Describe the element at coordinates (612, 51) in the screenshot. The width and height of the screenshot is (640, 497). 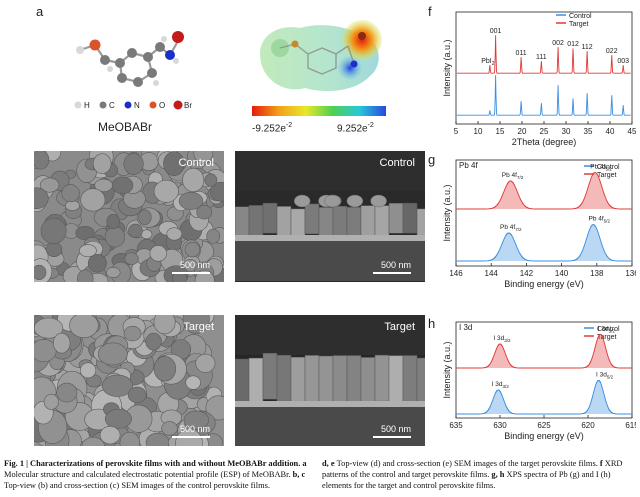
I see `peak-label: 022` at that location.